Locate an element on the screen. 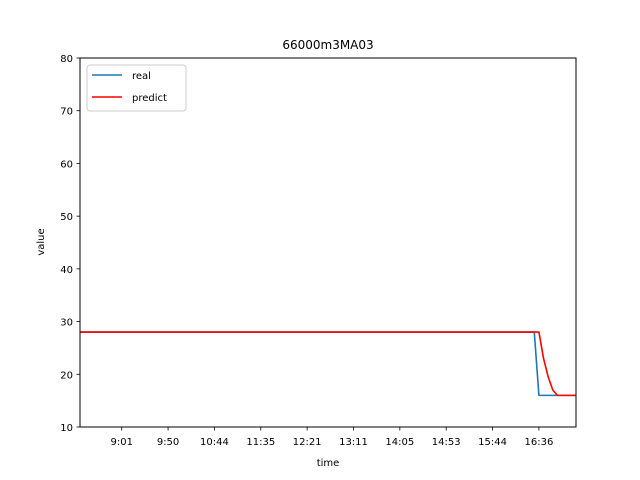 The width and height of the screenshot is (640, 480). legend: real predict is located at coordinates (136, 88).